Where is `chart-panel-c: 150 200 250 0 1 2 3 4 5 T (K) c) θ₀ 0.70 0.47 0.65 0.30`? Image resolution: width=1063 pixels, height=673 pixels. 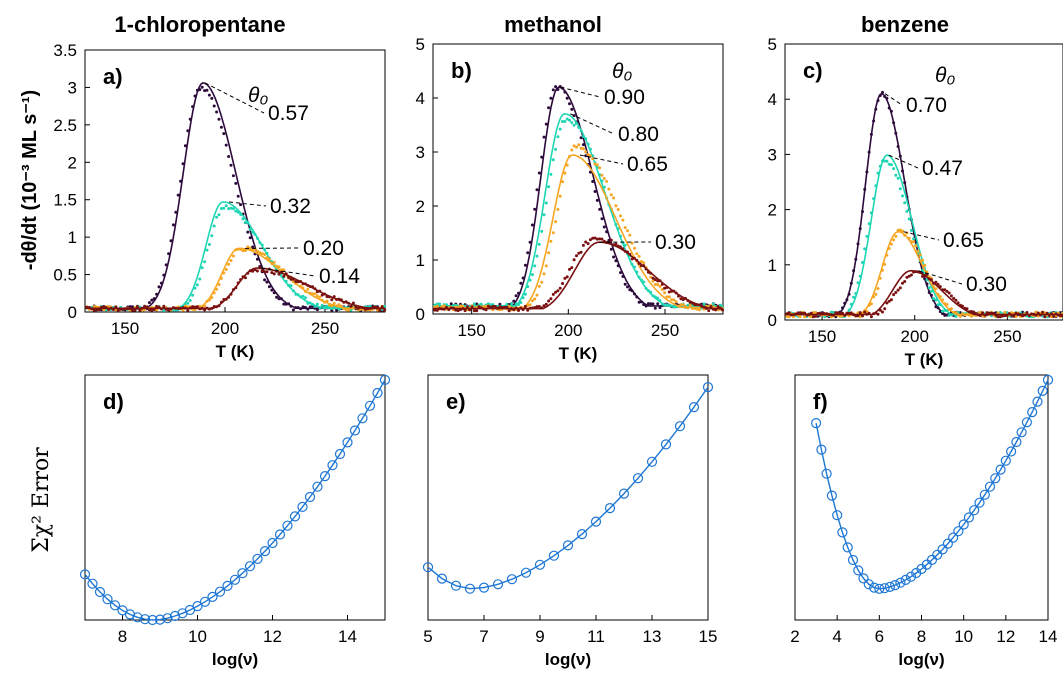
chart-panel-c: 150 200 250 0 1 2 3 4 5 T (K) c) θ₀ 0.70 0.47 0.65 0.30 is located at coordinates (915, 202).